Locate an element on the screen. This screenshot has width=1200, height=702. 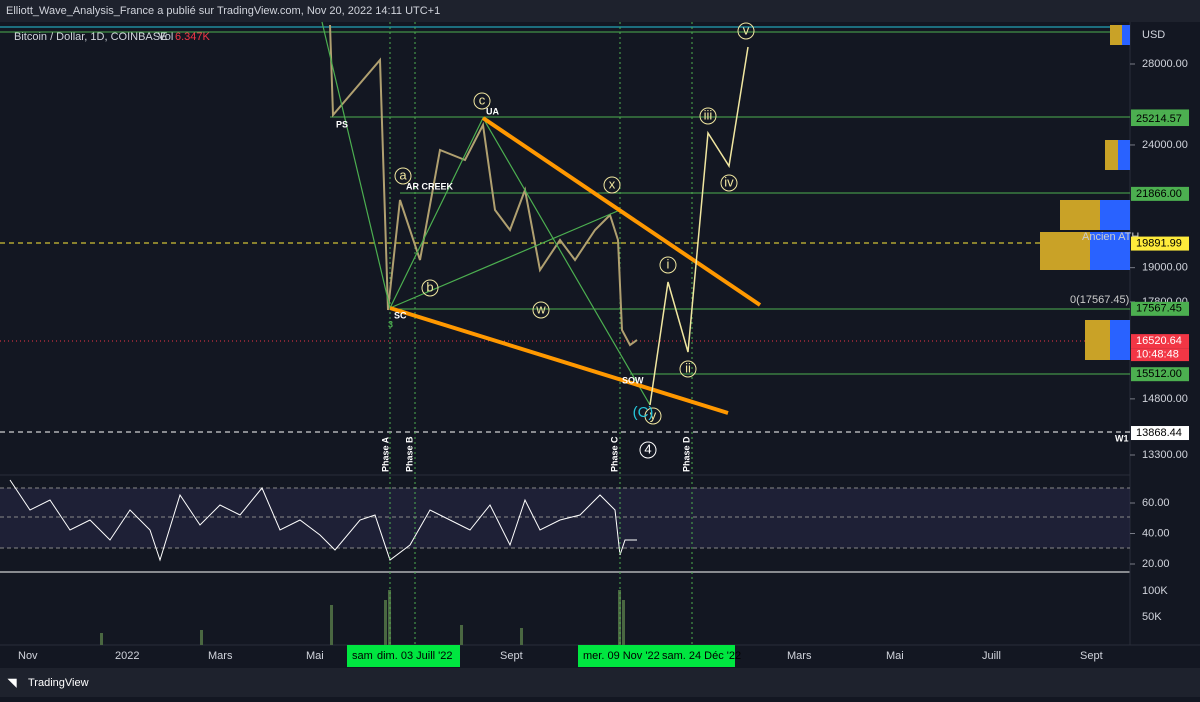
price-label: 15512.00 is located at coordinates (1159, 374).